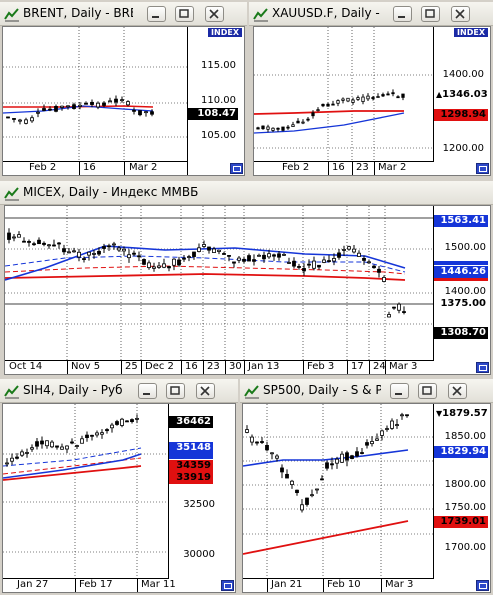  What do you see at coordinates (89, 585) in the screenshot?
I see `time-axis: Jan 27 Feb 17 Mar 11` at bounding box center [89, 585].